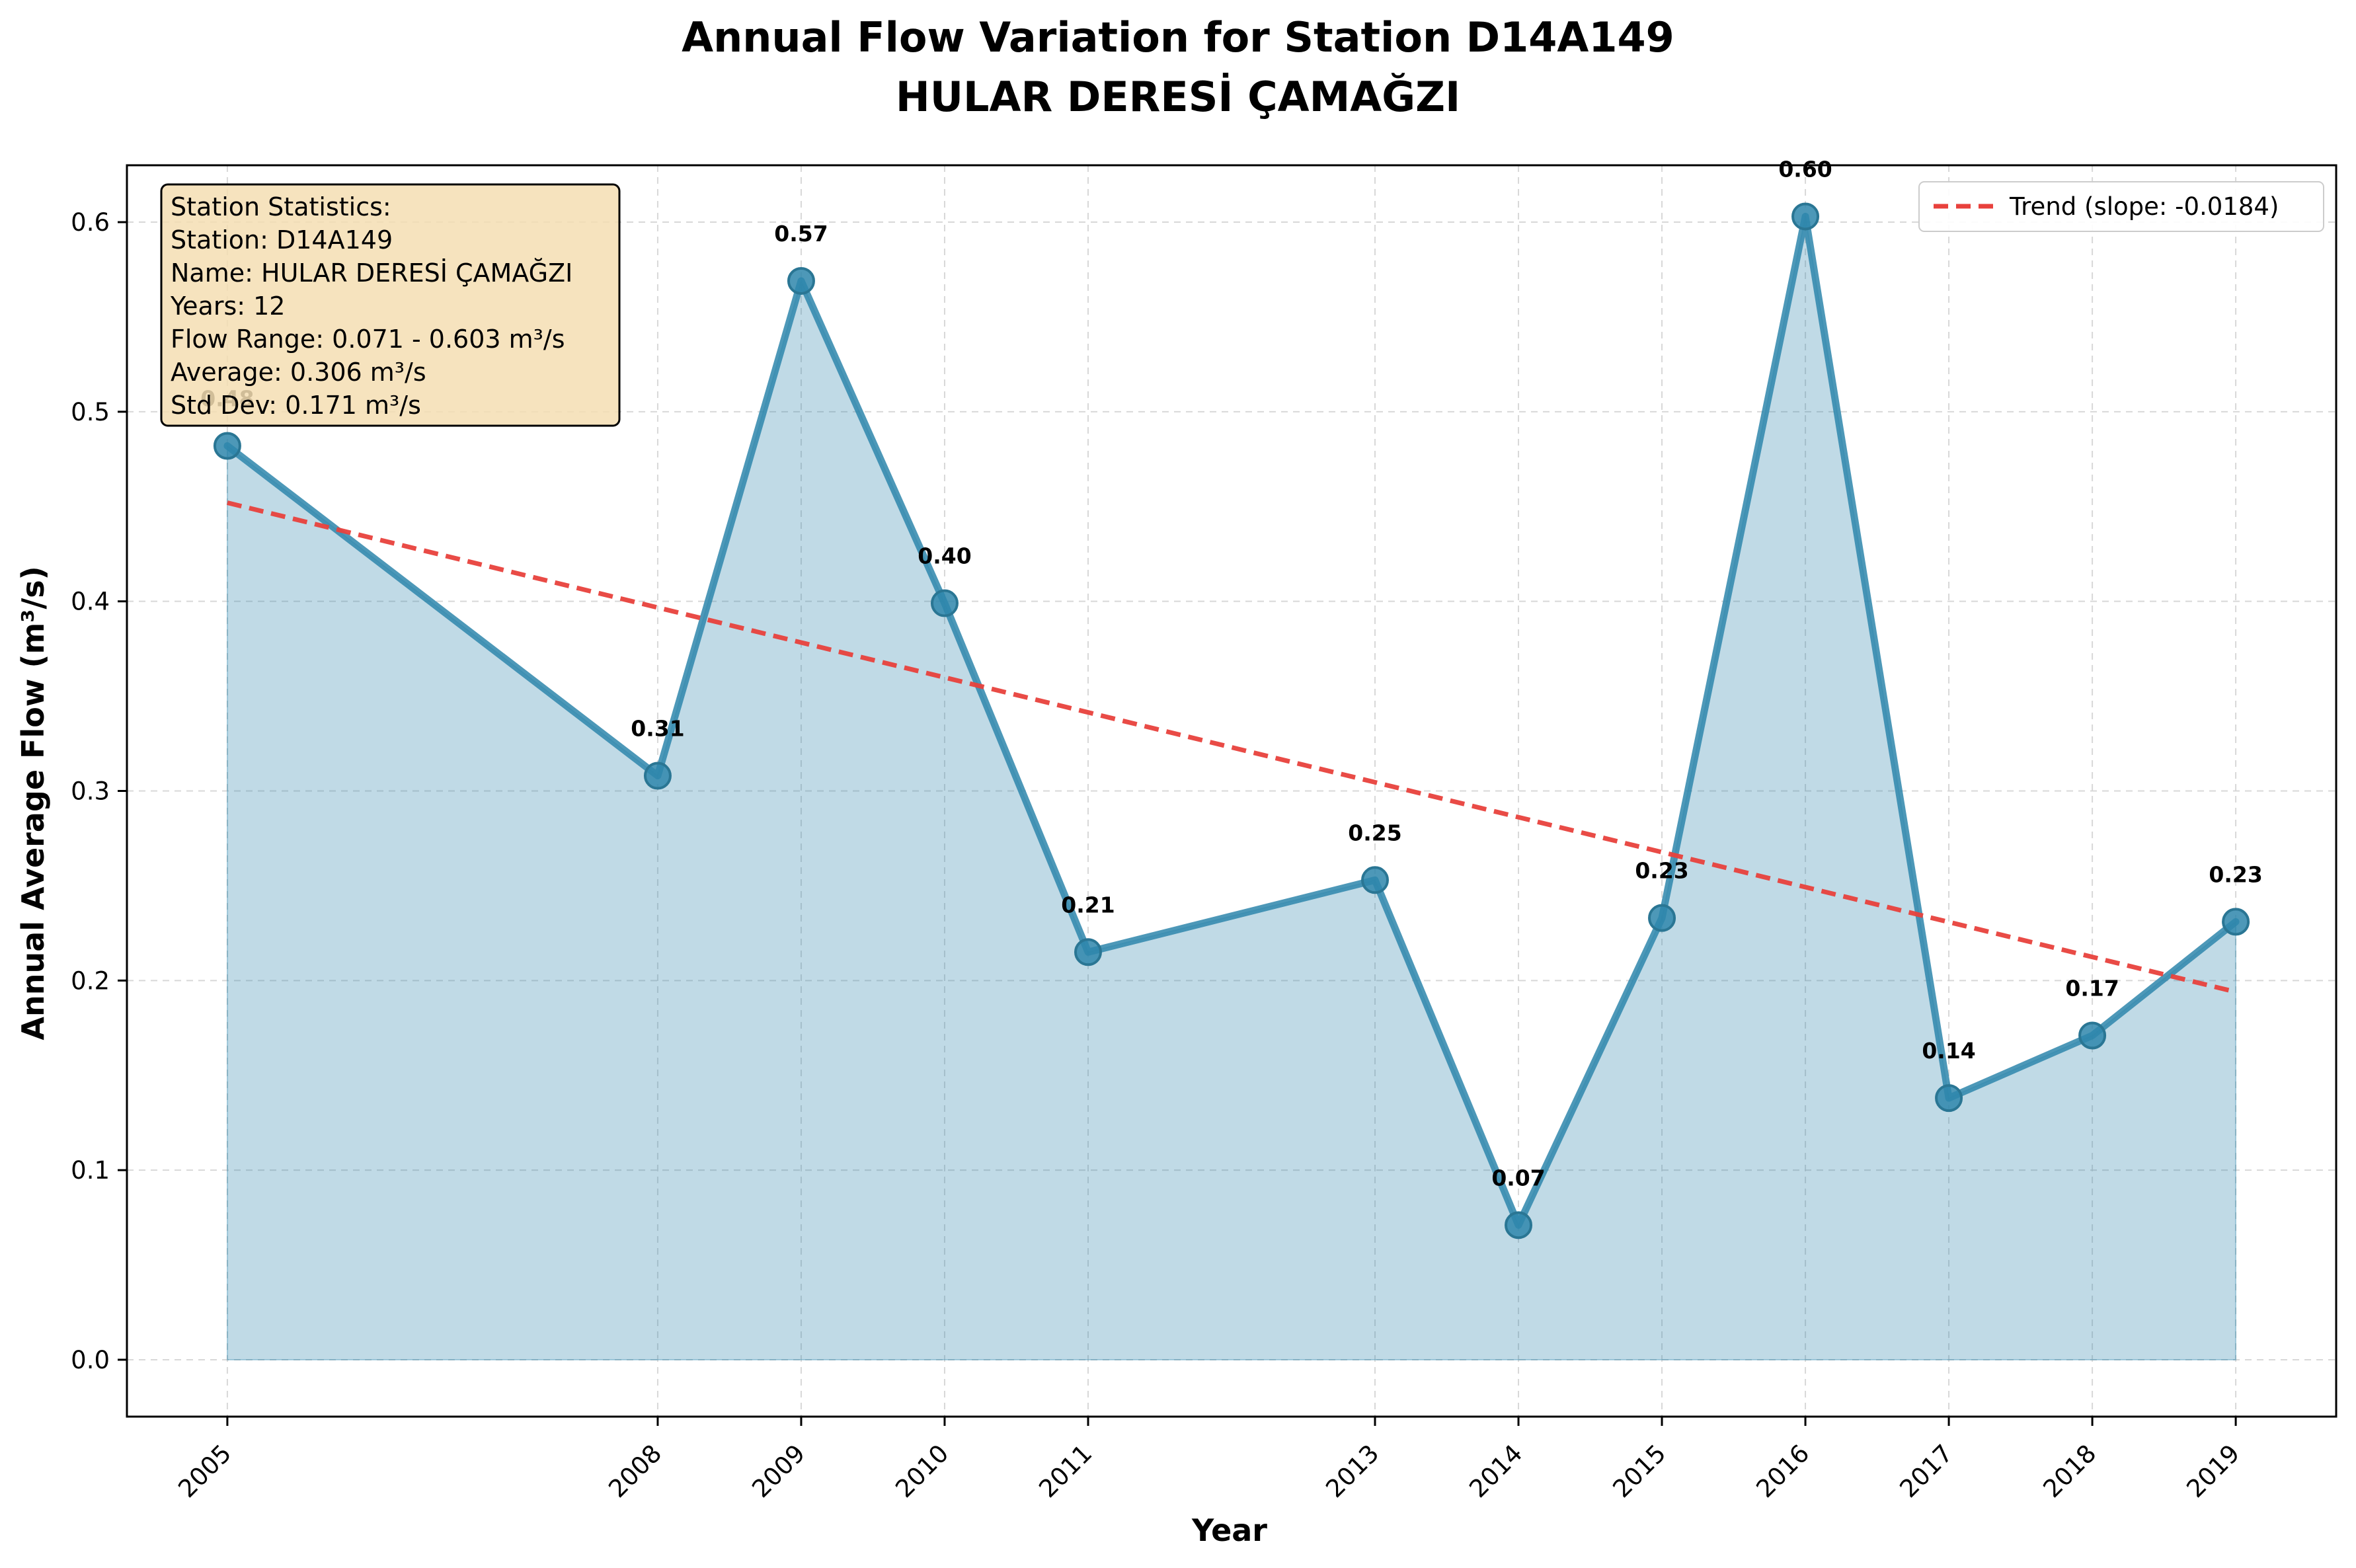 The height and width of the screenshot is (1568, 2356). Describe the element at coordinates (778, 1471) in the screenshot. I see `x-tick-label: 2009` at that location.